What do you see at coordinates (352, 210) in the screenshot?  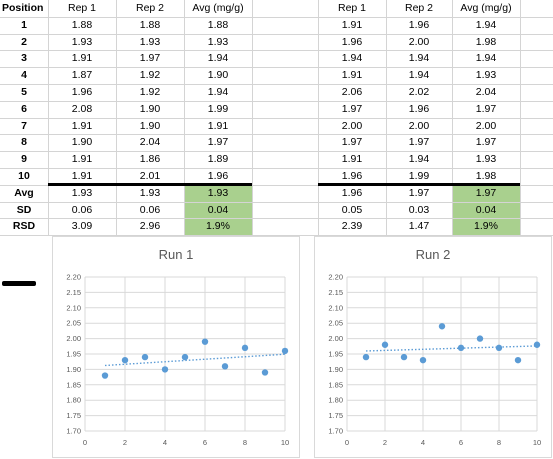 I see `stat-cell: 0.05` at bounding box center [352, 210].